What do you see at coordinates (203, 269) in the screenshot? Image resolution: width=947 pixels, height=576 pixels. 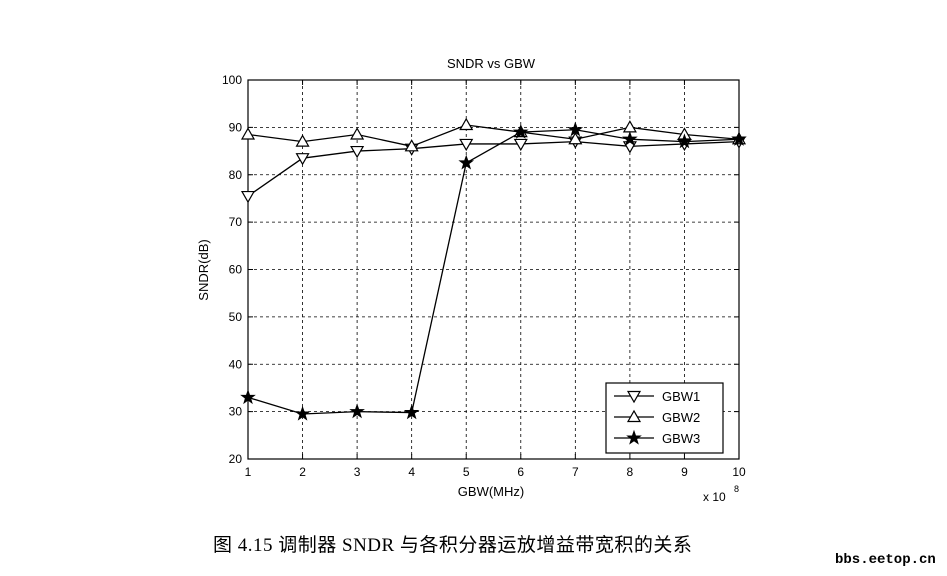 I see `y-axis-label: SNDR(dB)` at bounding box center [203, 269].